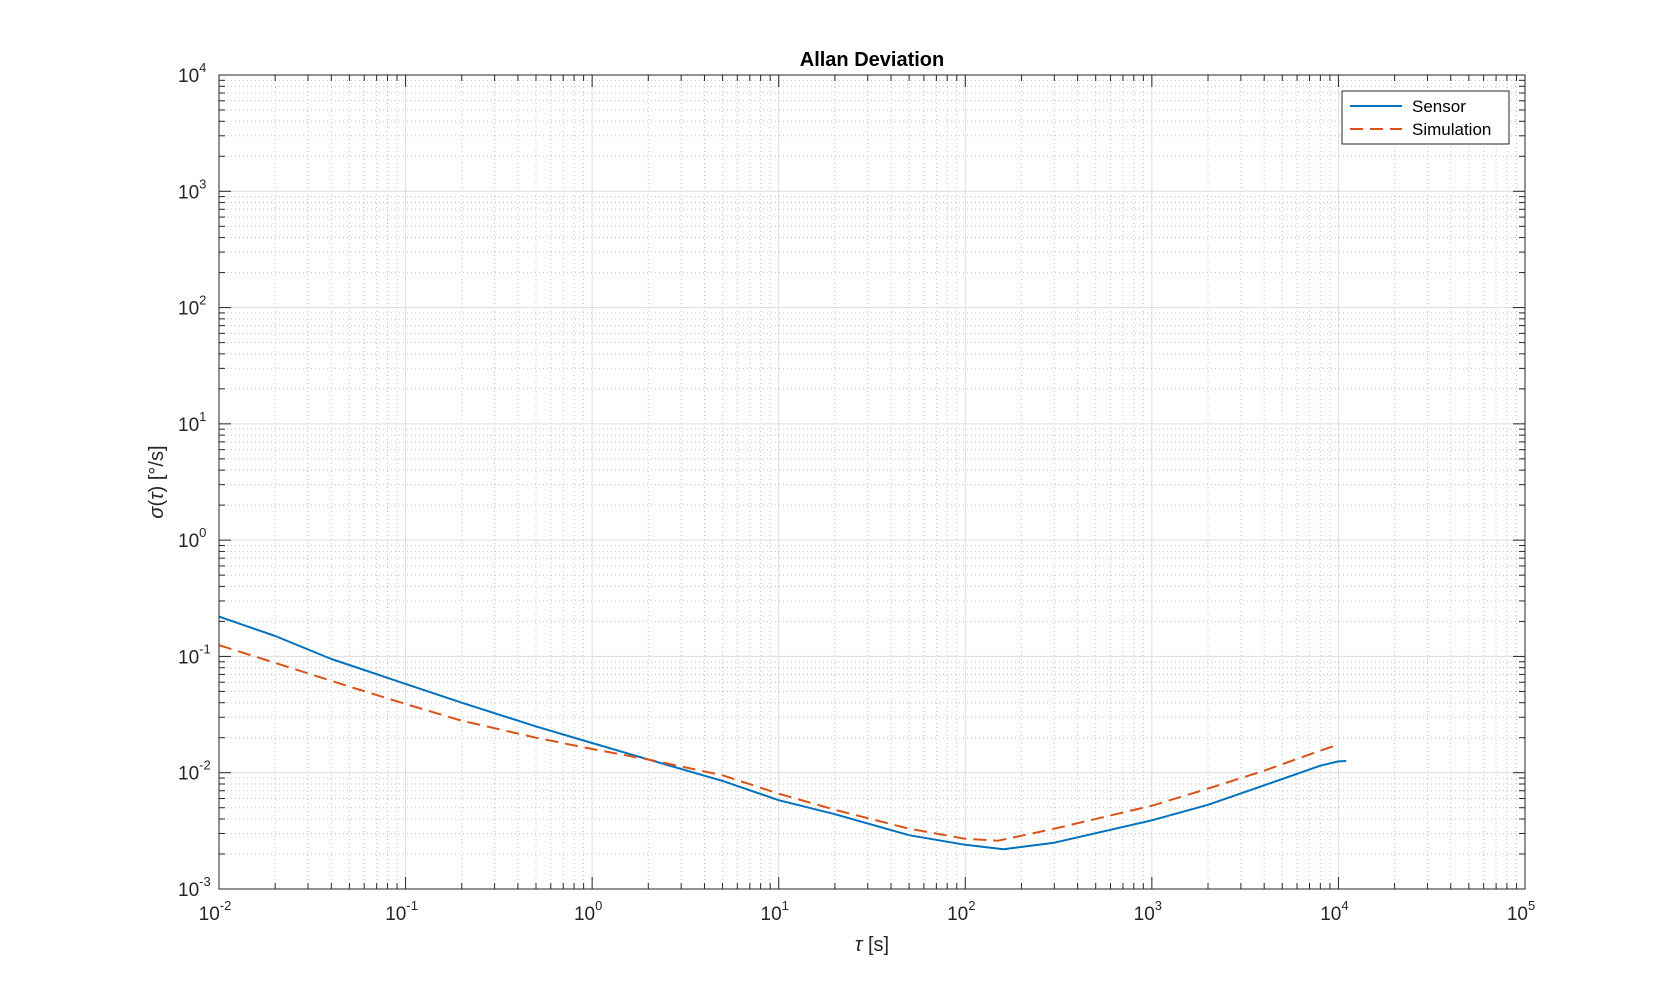 This screenshot has width=1670, height=988. I want to click on legend: Sensor Simulation, so click(1425, 117).